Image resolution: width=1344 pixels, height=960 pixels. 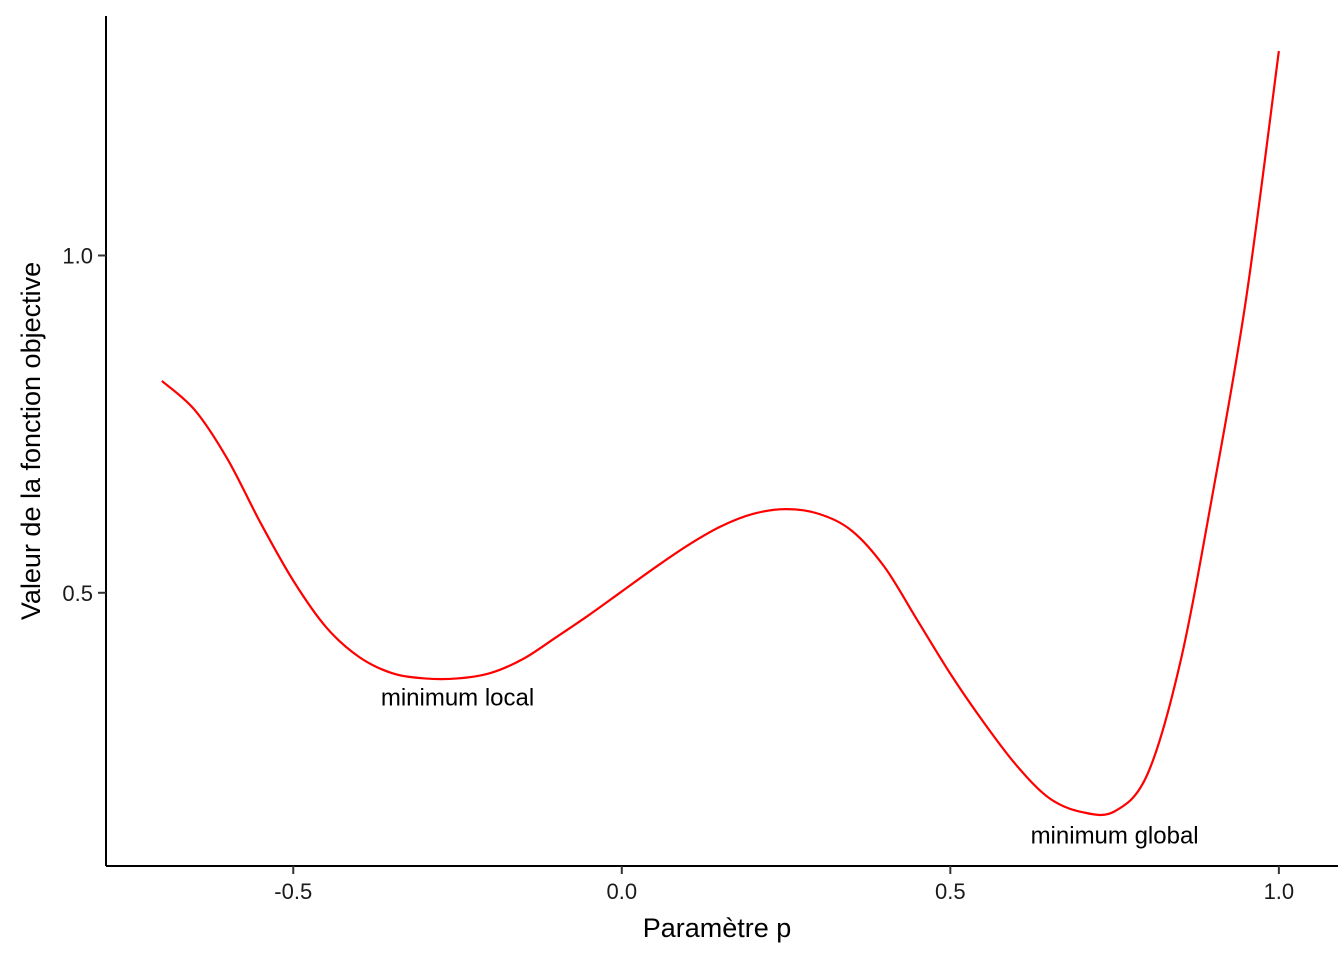 What do you see at coordinates (950, 891) in the screenshot?
I see `x-tick-label: 0.5` at bounding box center [950, 891].